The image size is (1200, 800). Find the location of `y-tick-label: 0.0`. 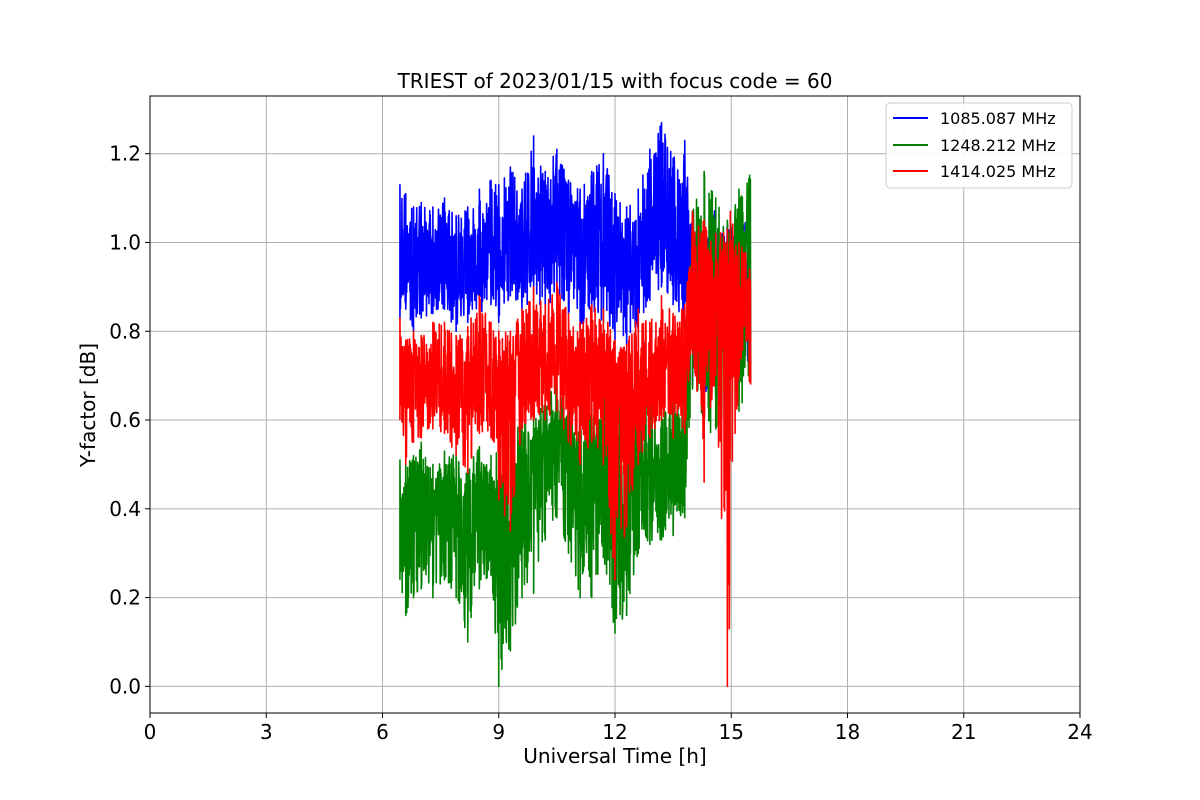

y-tick-label: 0.0 is located at coordinates (125, 686).